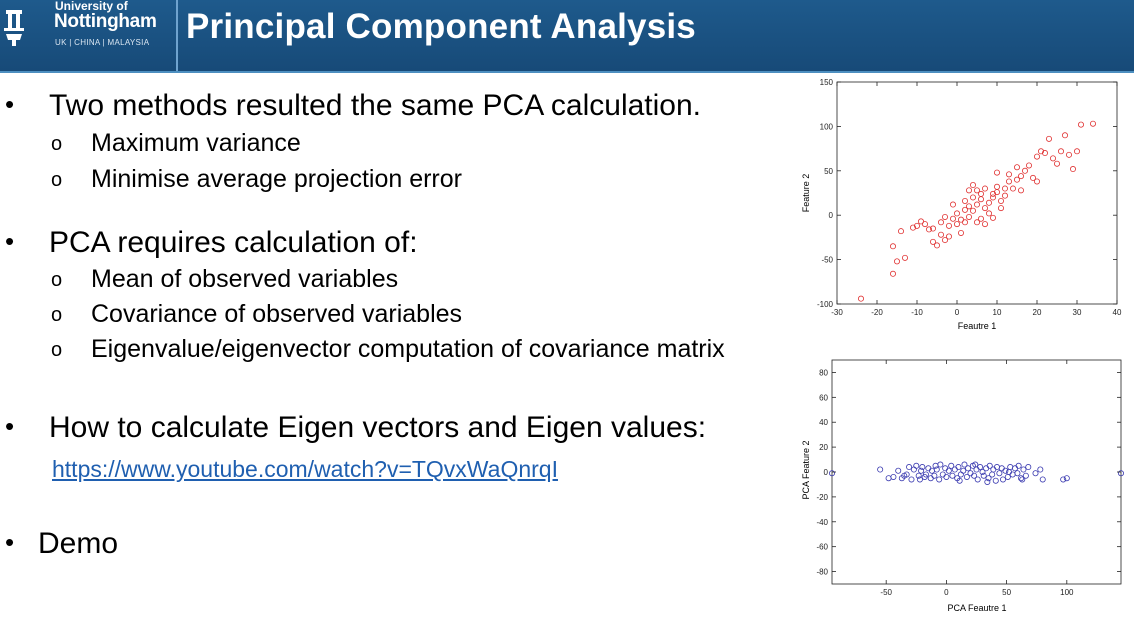  Describe the element at coordinates (837, 312) in the screenshot. I see `x-tick-label: -30` at that location.